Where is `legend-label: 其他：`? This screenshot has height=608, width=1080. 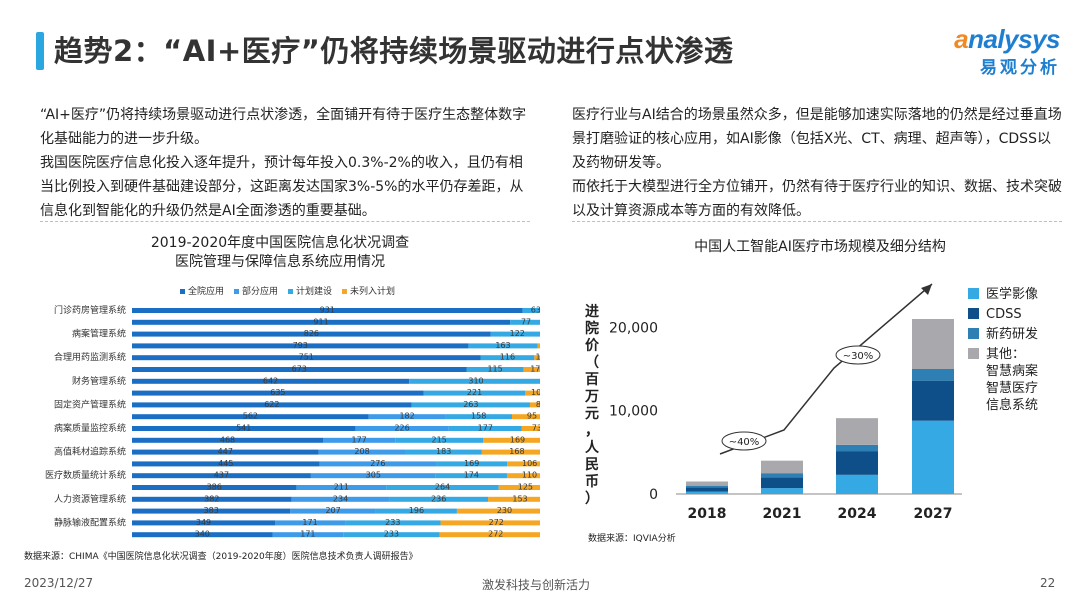 legend-label: 其他： is located at coordinates (1005, 354).